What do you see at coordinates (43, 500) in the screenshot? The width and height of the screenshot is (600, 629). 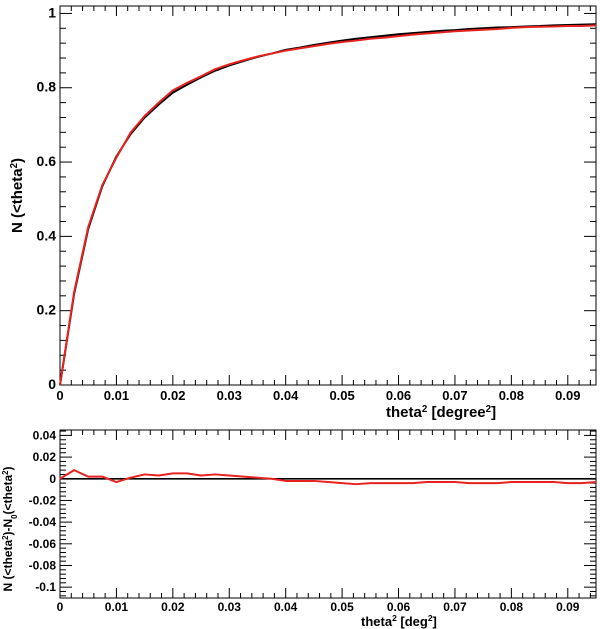 I see `y-tick-label: -0.02` at bounding box center [43, 500].